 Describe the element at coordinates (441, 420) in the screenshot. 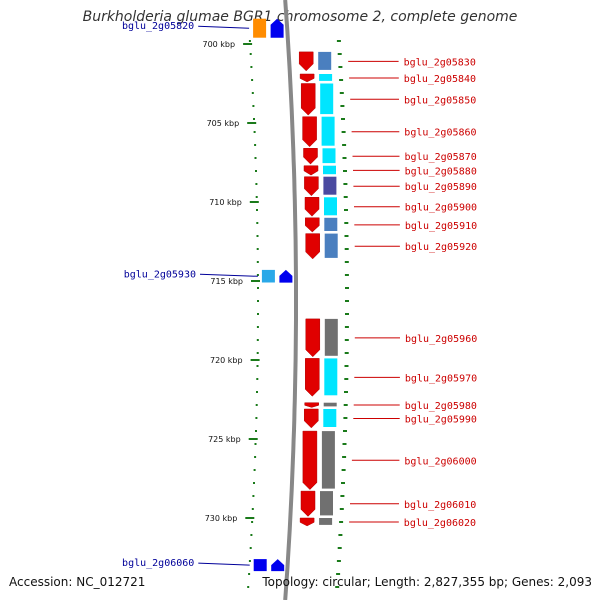

I see `gene-label-forward: bglu_2g05990` at that location.